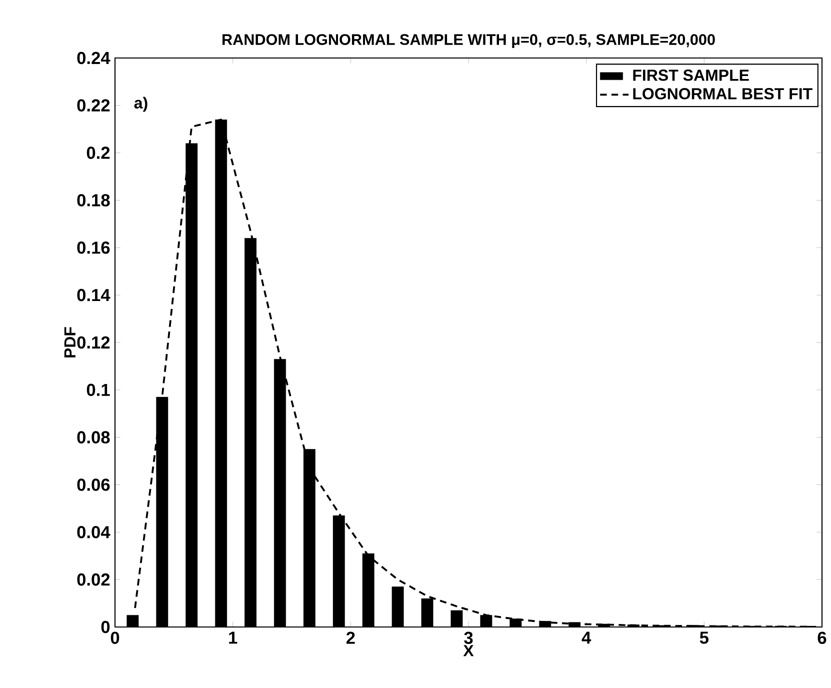 The height and width of the screenshot is (688, 831). Describe the element at coordinates (587, 638) in the screenshot. I see `x-tick-label: 4` at that location.